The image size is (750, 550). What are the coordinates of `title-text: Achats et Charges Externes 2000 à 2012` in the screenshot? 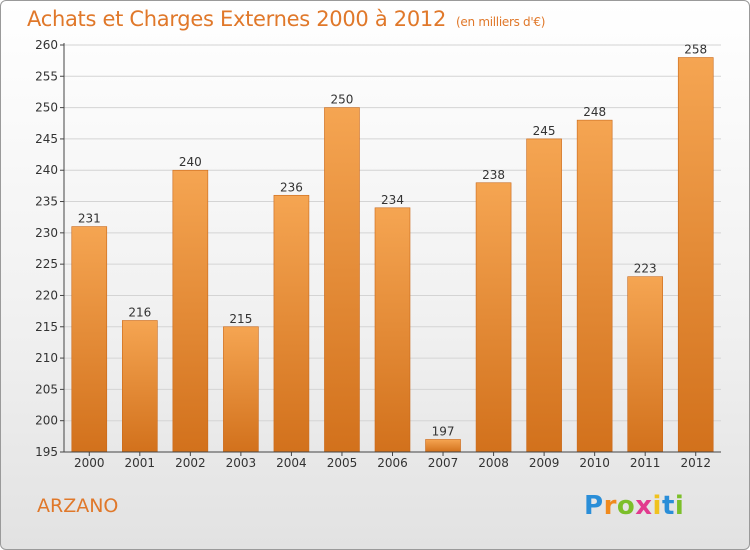 It's located at (237, 19).